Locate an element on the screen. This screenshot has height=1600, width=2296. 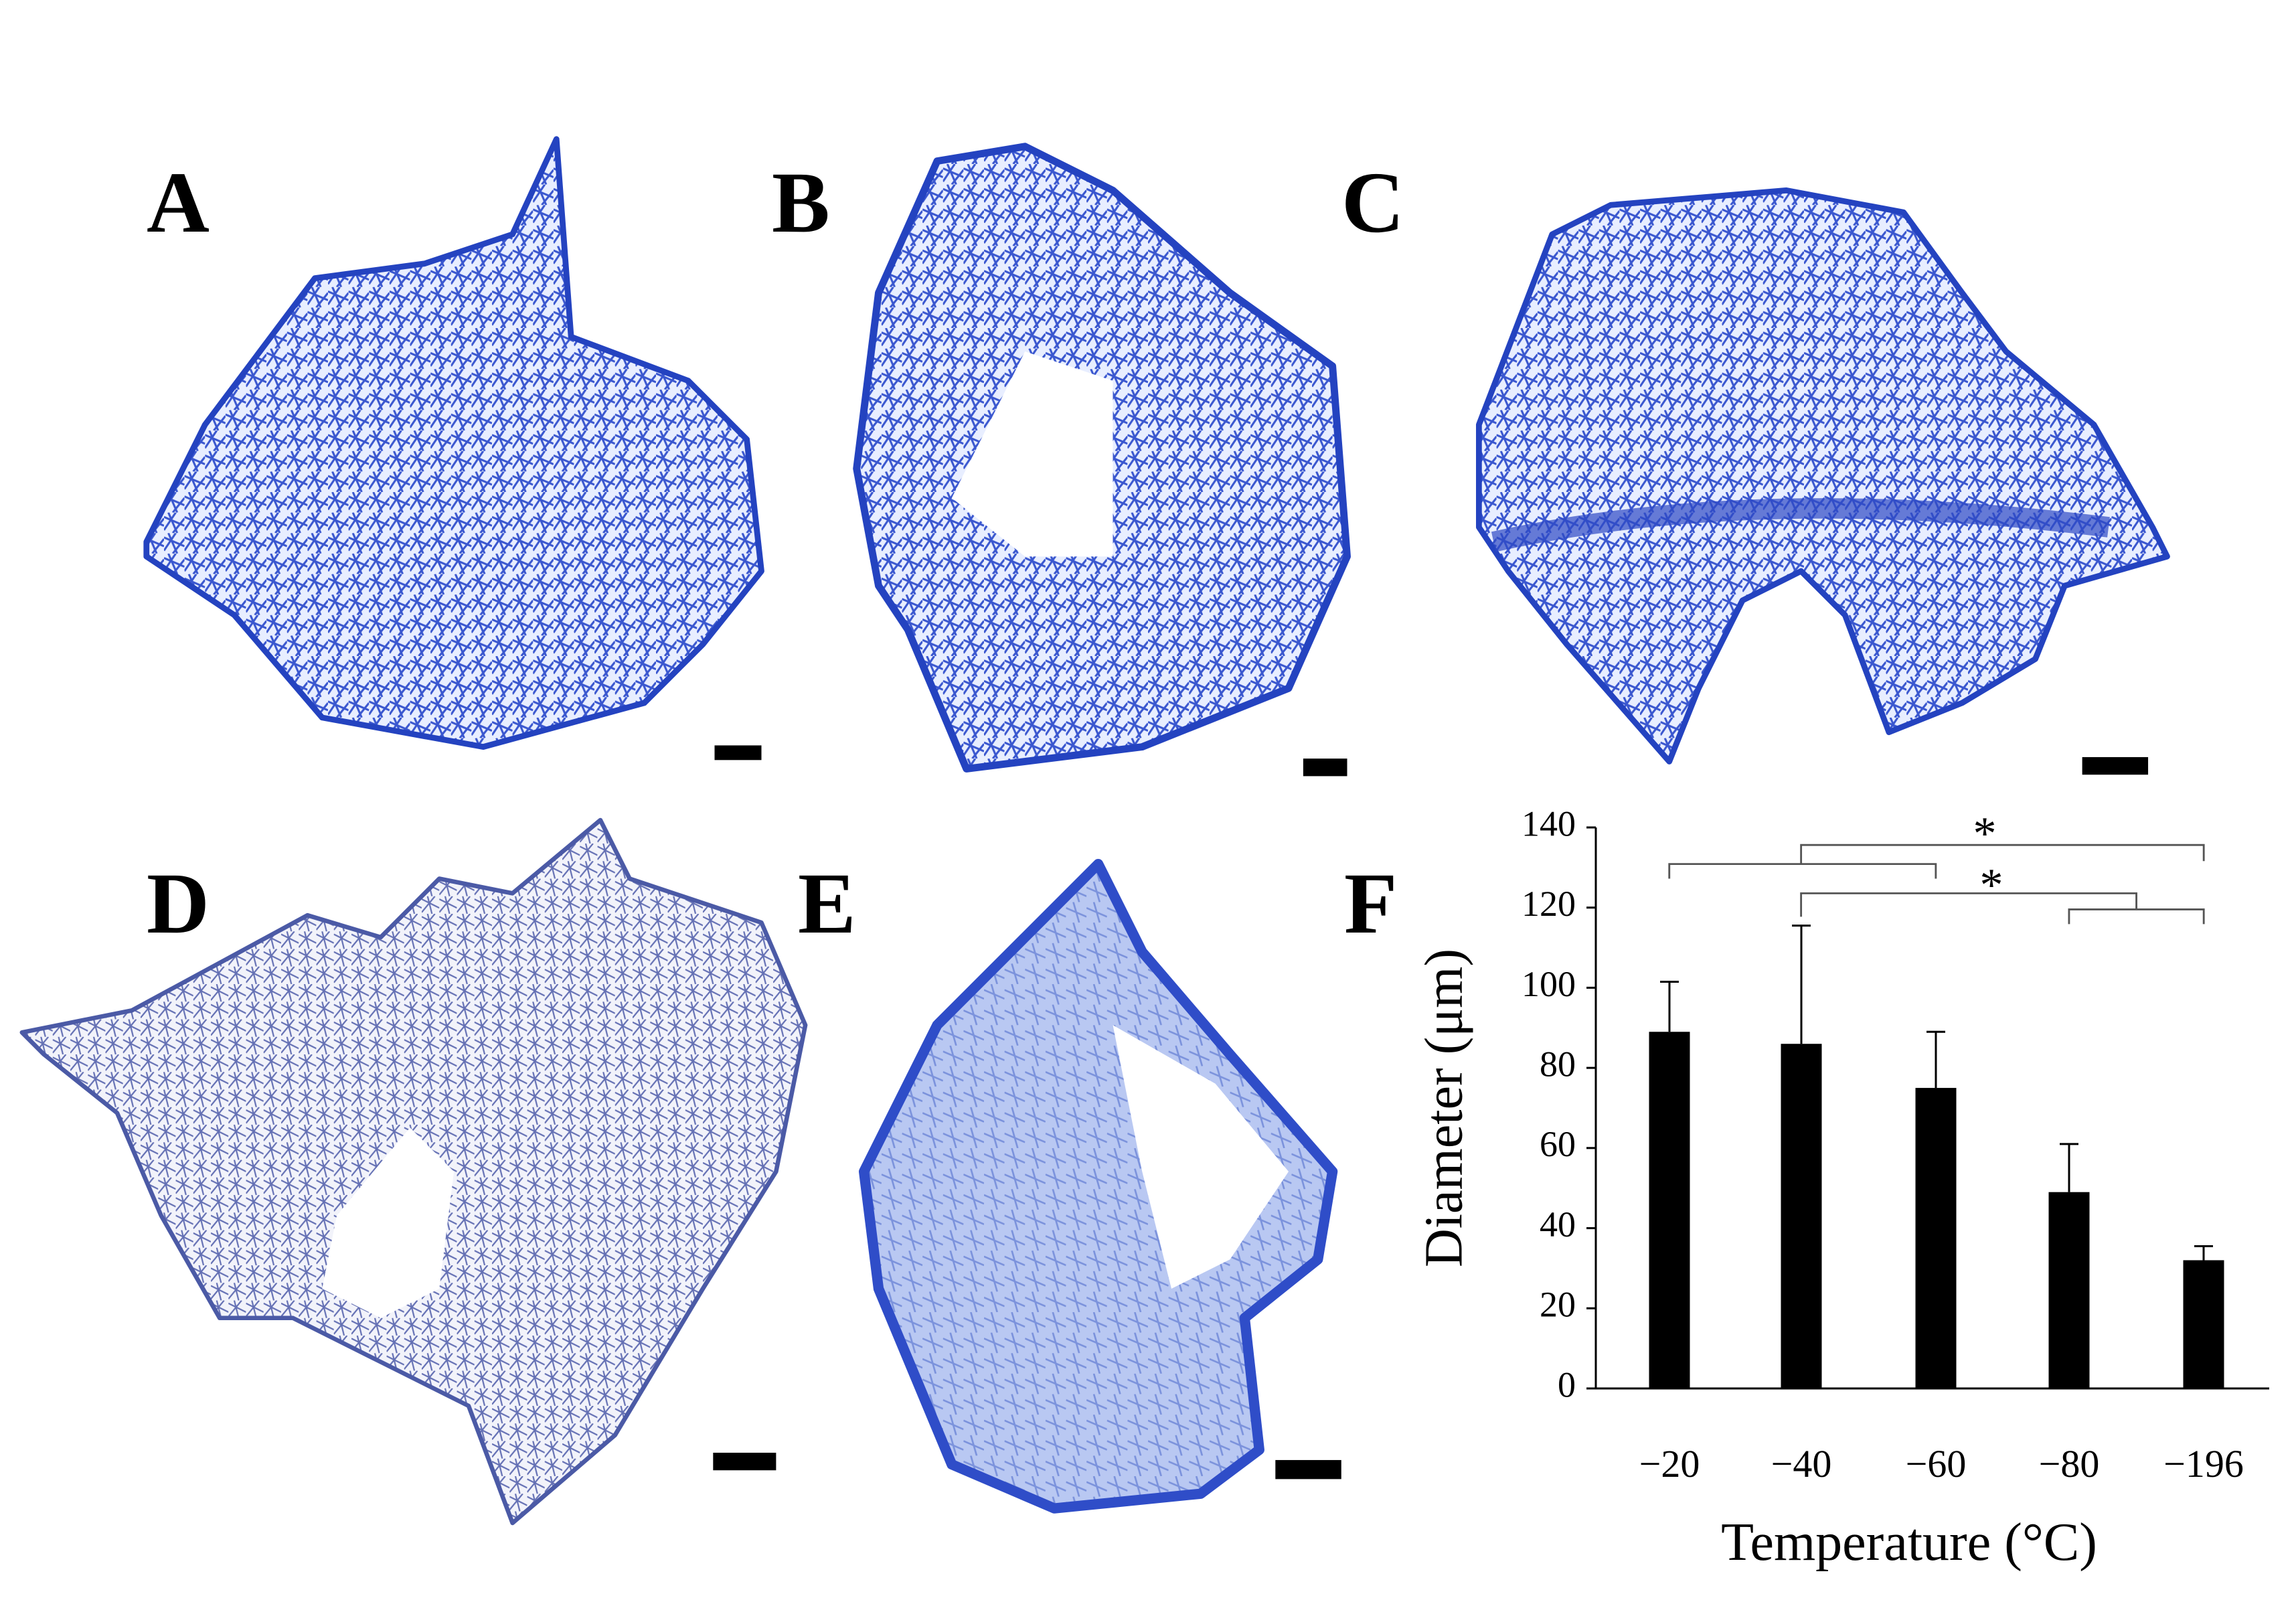
scaffold-a is located at coordinates (454, 443).